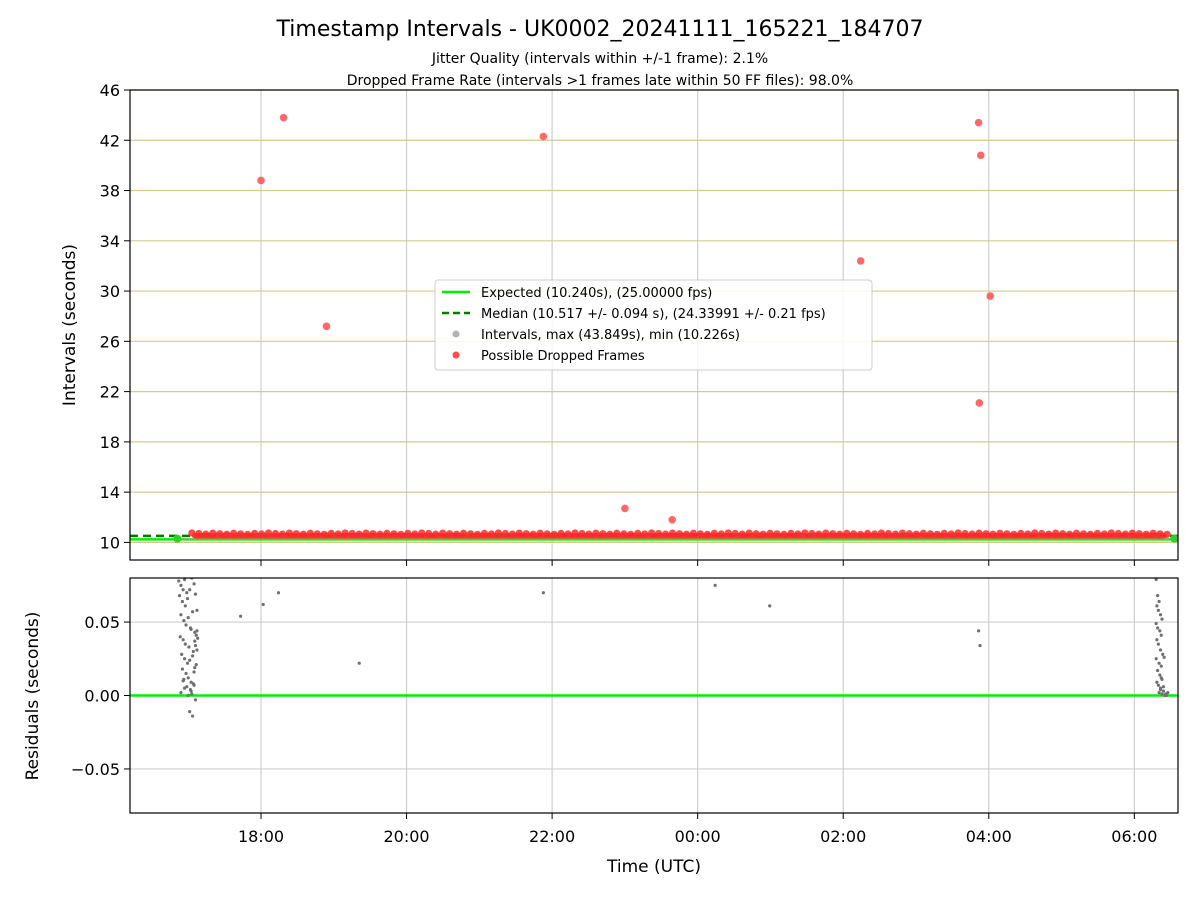 The height and width of the screenshot is (900, 1200). What do you see at coordinates (552, 836) in the screenshot?
I see `x-tick-label: 22:00` at bounding box center [552, 836].